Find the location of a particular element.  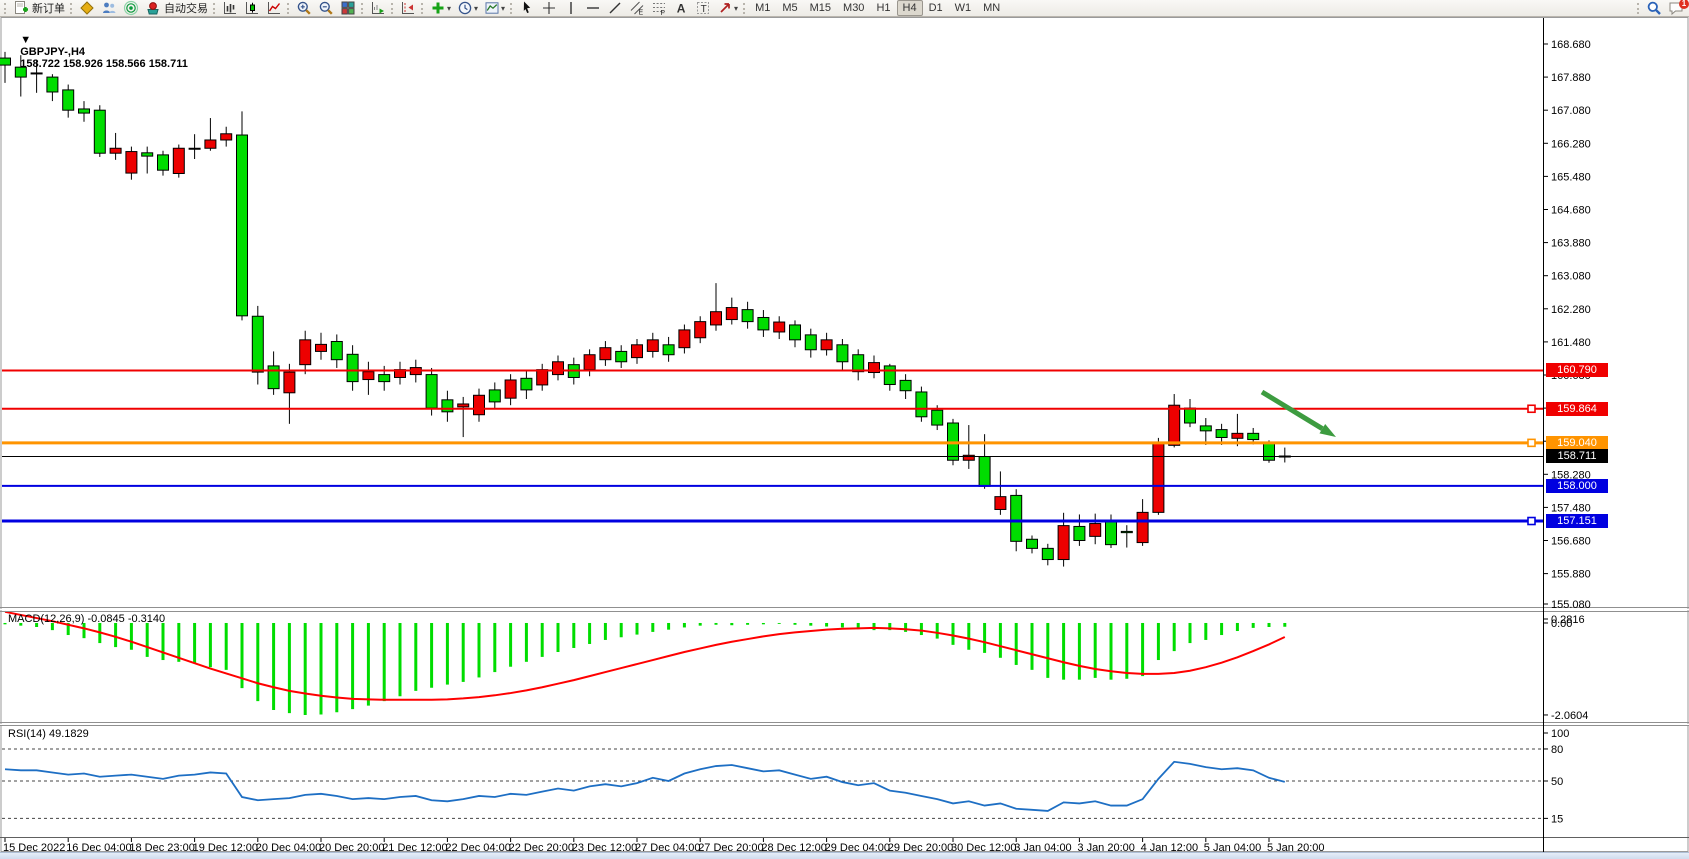

bar-chart-button is located at coordinates (230, 8).